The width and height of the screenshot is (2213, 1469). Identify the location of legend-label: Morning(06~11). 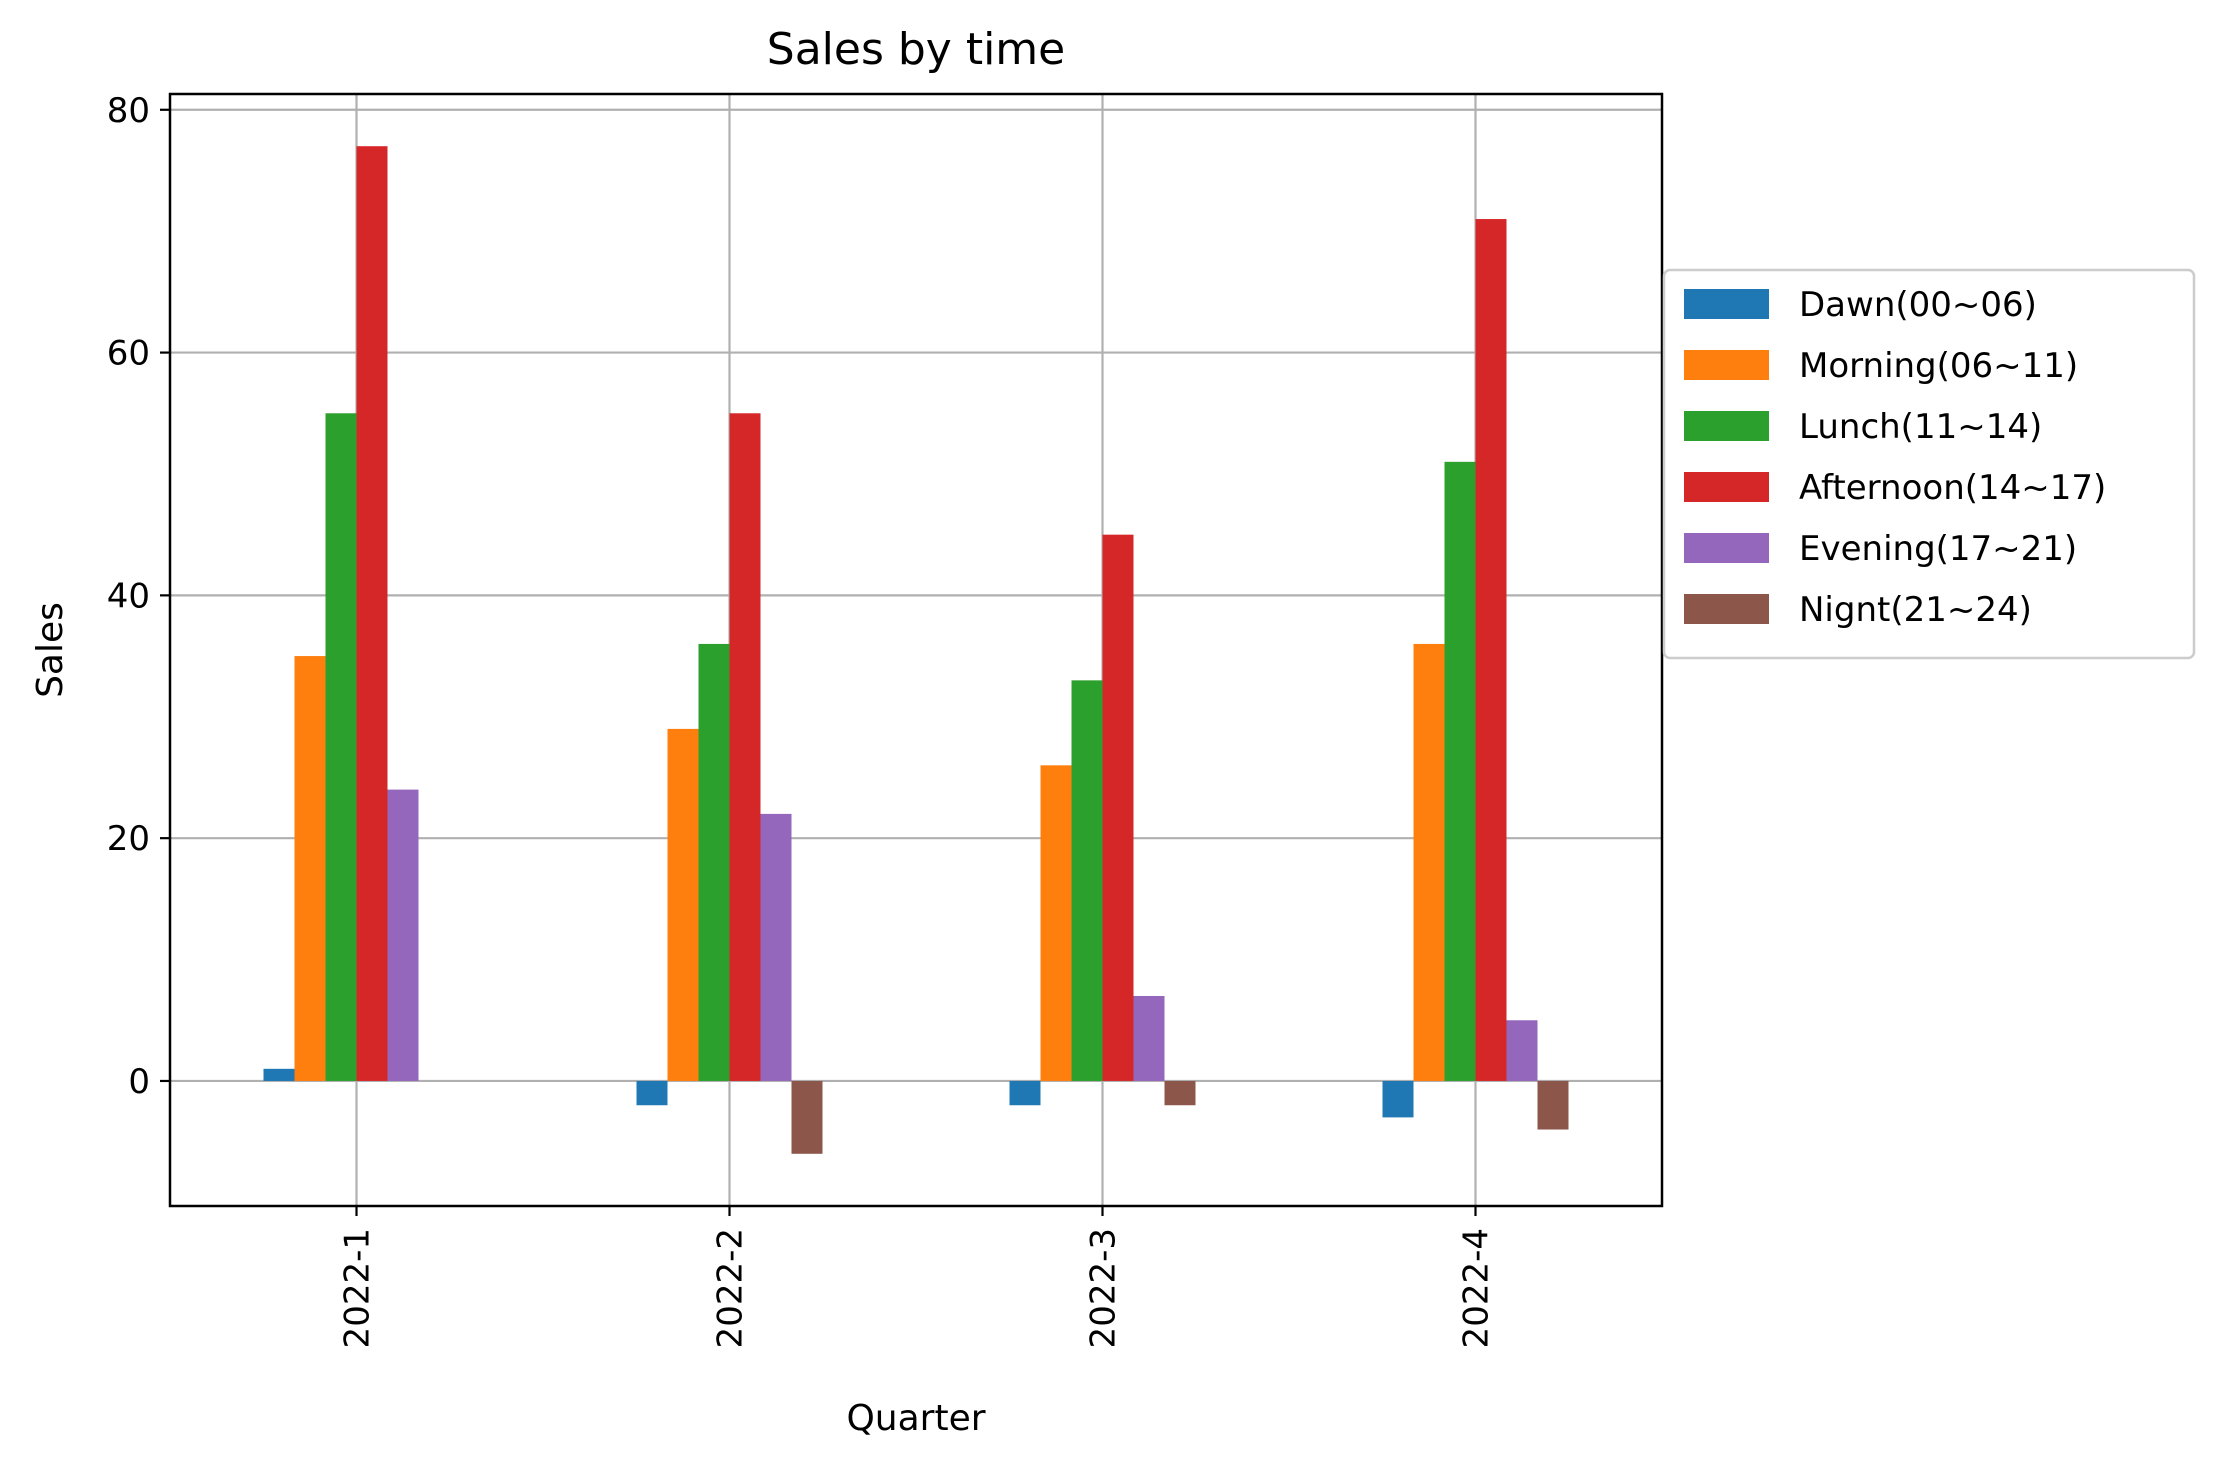
(1938, 366).